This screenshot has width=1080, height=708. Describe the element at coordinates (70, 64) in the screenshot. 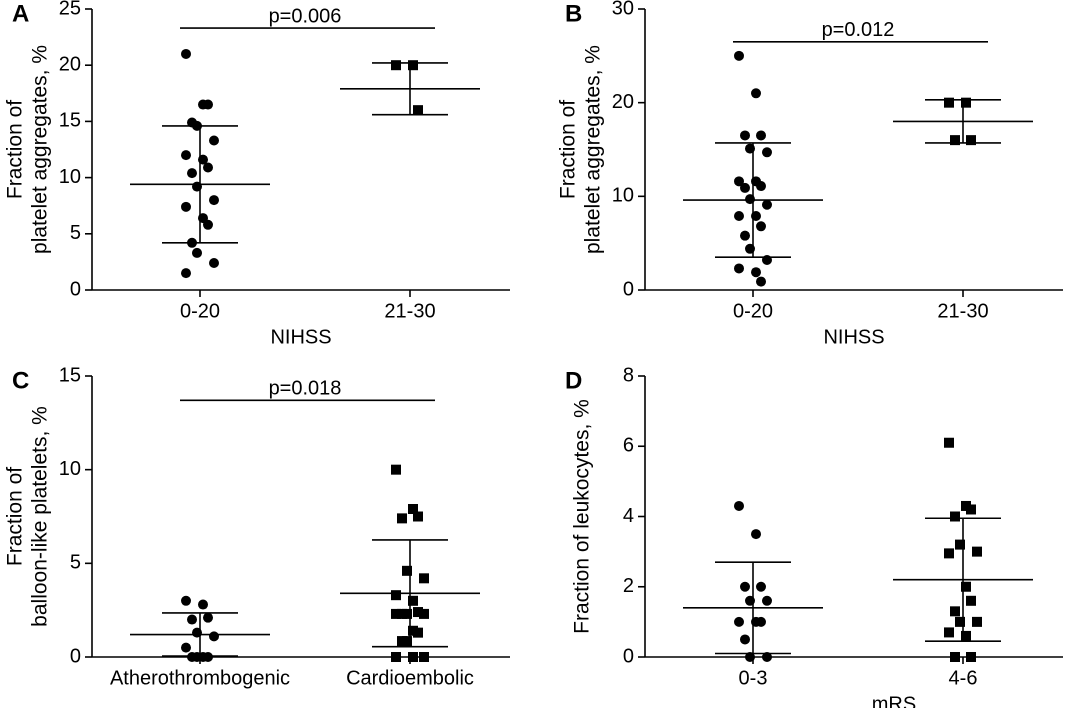

I see `y-tick-label: 20` at that location.